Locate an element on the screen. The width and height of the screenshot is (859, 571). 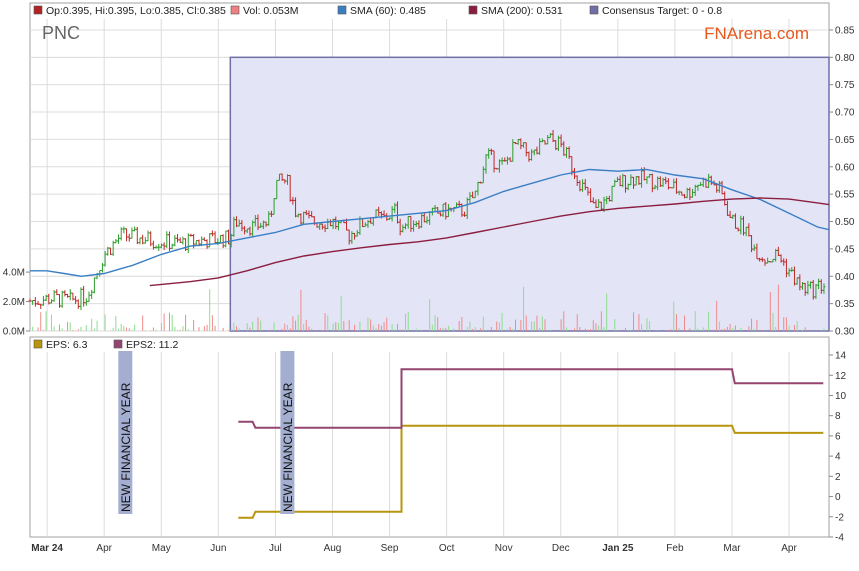
y-tick-label: 0.75 is located at coordinates (845, 85).